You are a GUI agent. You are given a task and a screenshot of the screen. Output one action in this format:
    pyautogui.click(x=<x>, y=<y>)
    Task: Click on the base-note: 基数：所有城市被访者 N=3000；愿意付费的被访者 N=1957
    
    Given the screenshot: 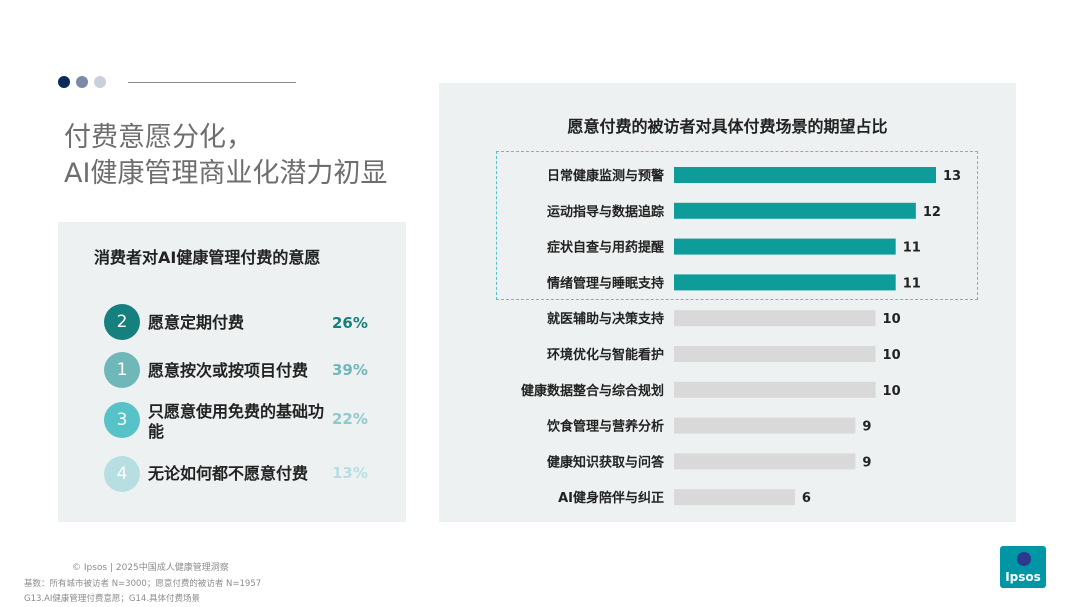 What is the action you would take?
    pyautogui.click(x=143, y=584)
    